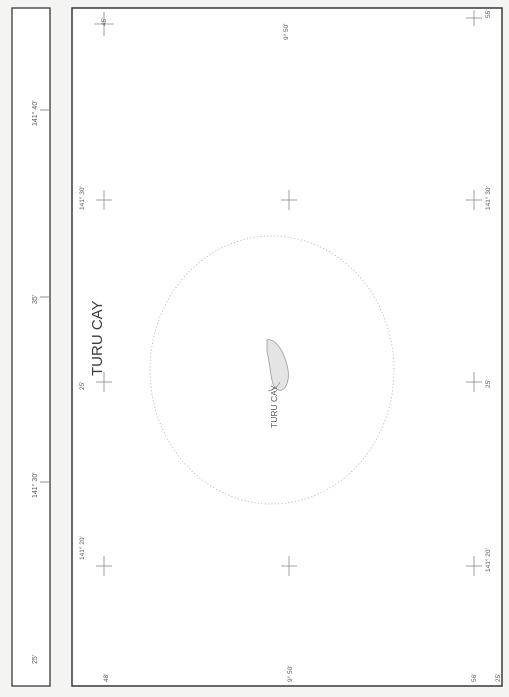 The image size is (509, 697). What do you see at coordinates (82, 198) in the screenshot?
I see `top-label-lon-141-30: 141° 30'` at bounding box center [82, 198].